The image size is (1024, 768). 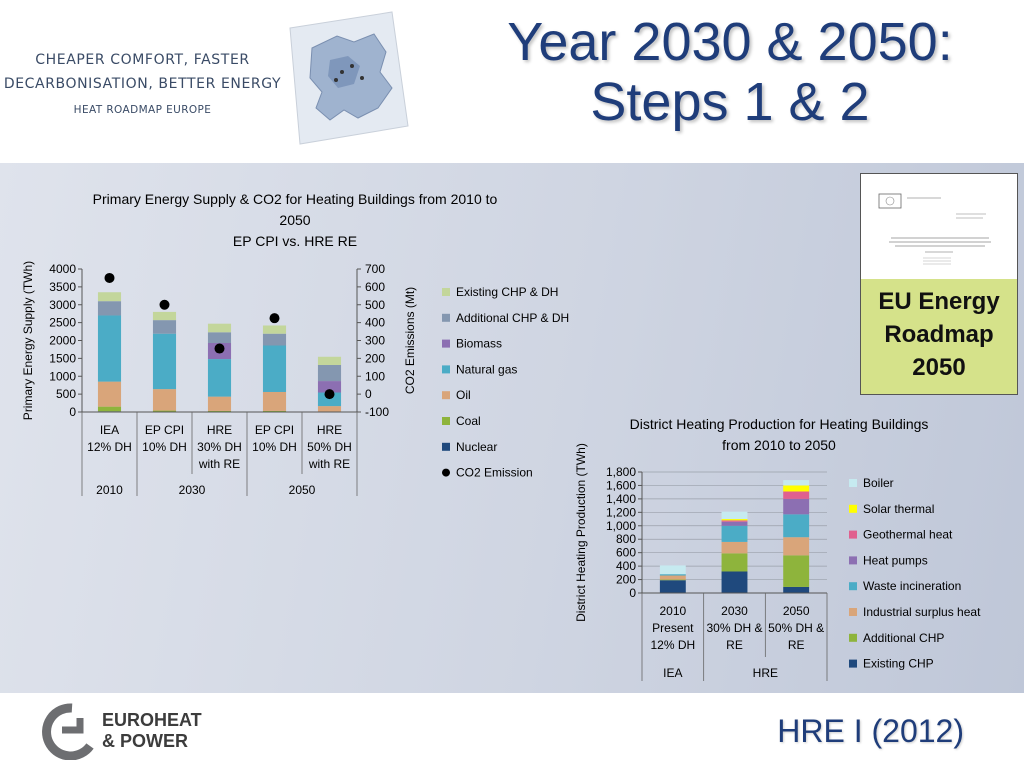 I want to click on y-tick-label: 2000, so click(x=62, y=341).